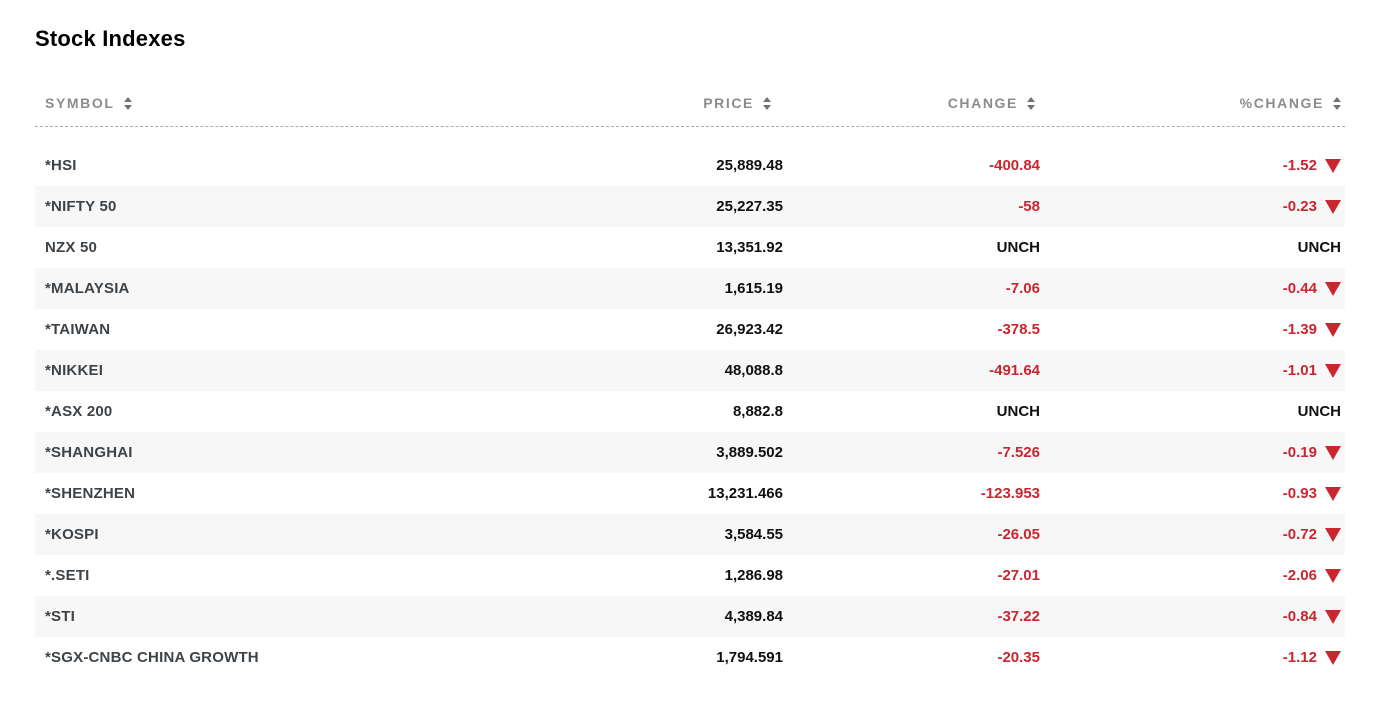 This screenshot has height=715, width=1390. Describe the element at coordinates (690, 247) in the screenshot. I see `table-row: NZX 50 13,351.92 UNCH UNCH` at that location.